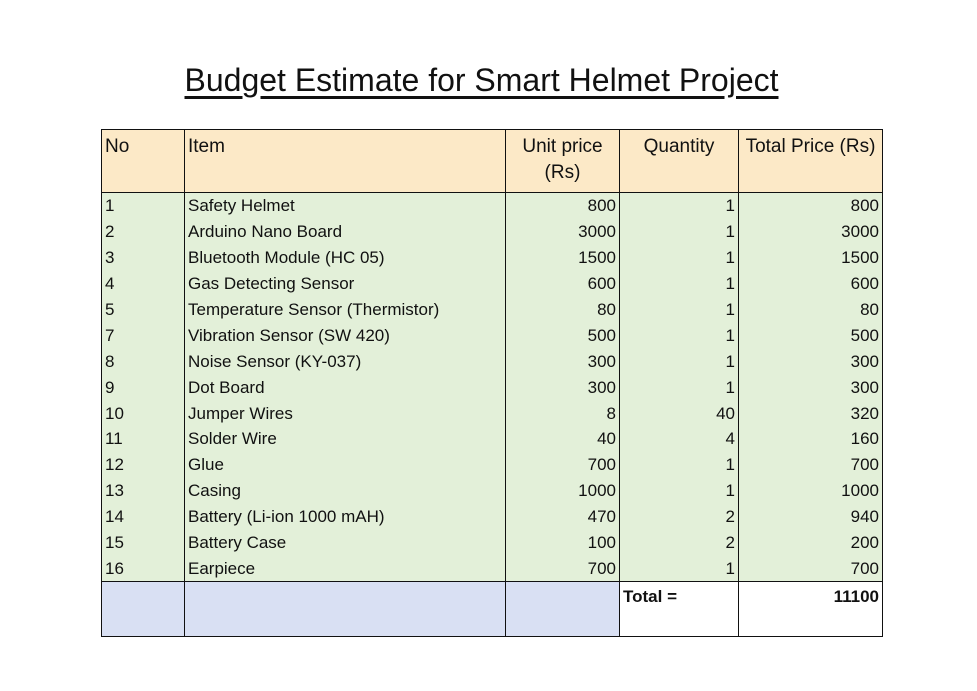 The height and width of the screenshot is (691, 977). I want to click on cell-no: 2, so click(143, 231).